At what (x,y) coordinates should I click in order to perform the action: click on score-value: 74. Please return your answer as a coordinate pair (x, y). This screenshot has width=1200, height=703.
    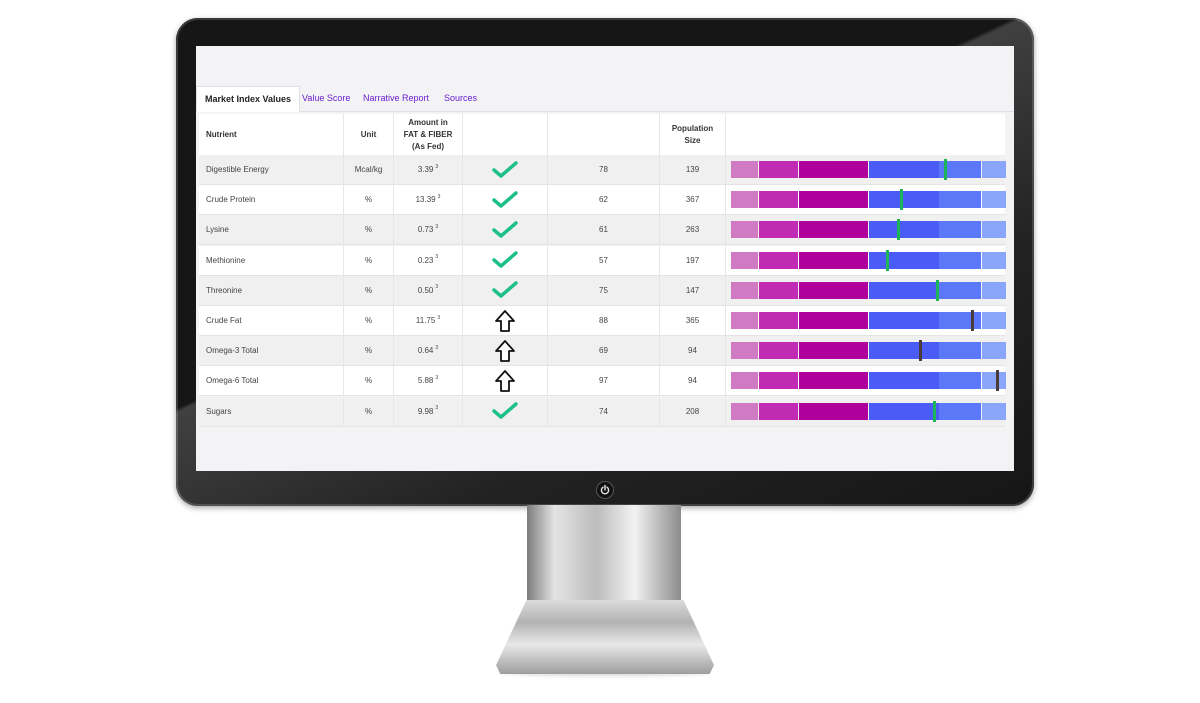
    Looking at the image, I should click on (604, 411).